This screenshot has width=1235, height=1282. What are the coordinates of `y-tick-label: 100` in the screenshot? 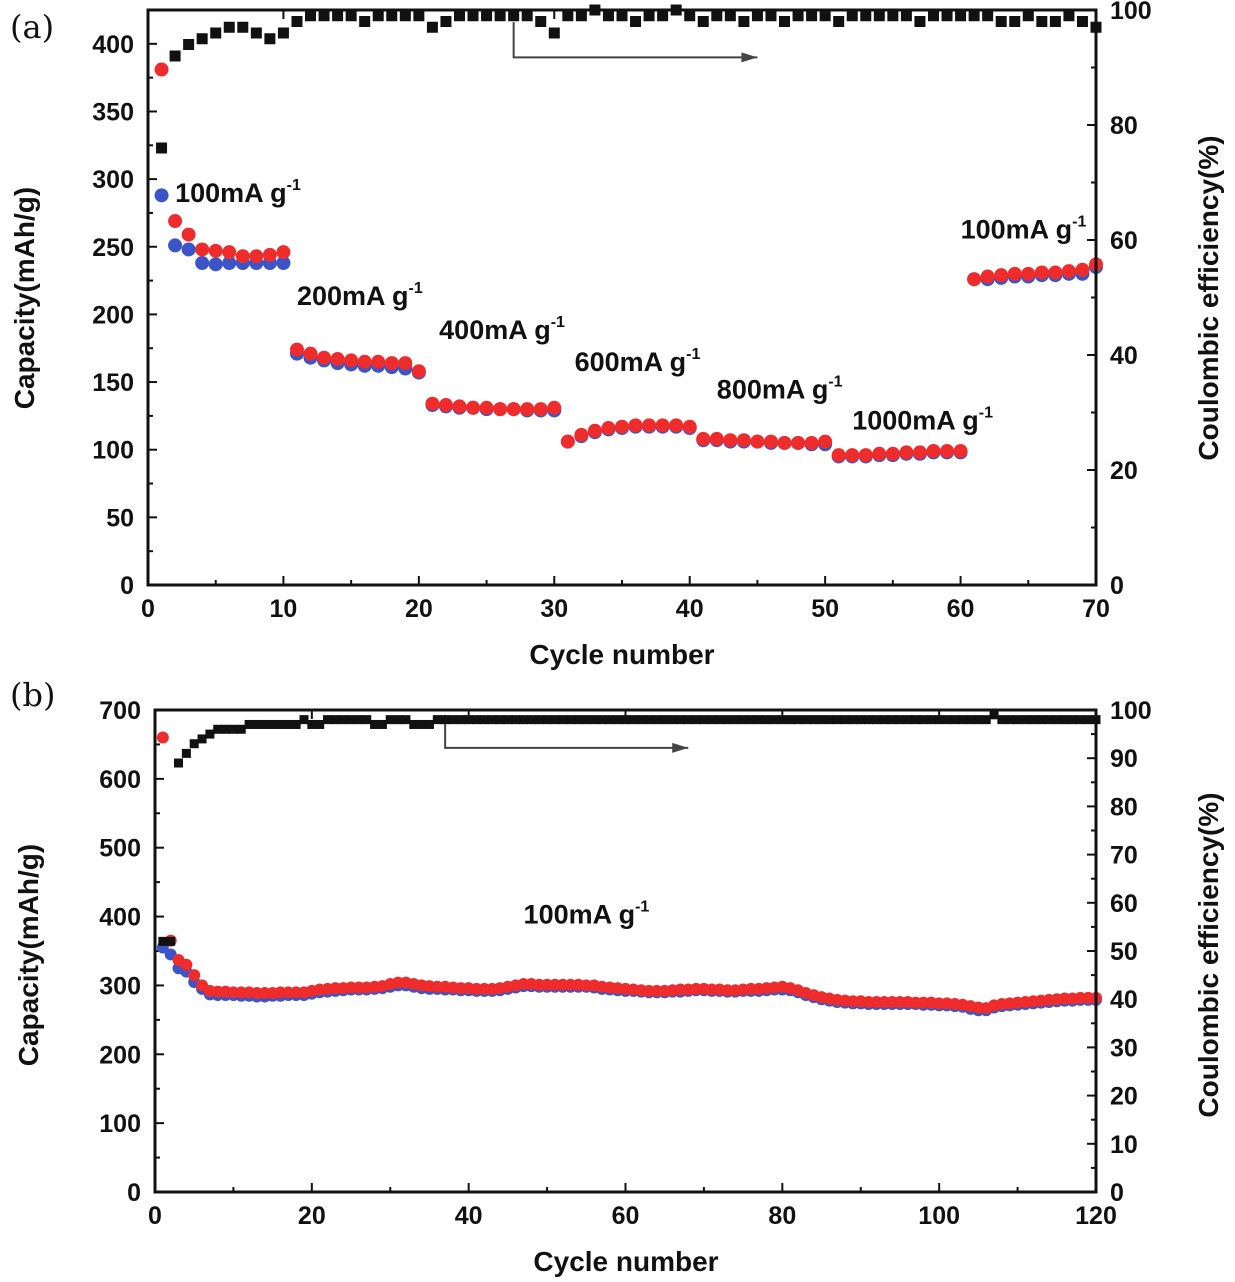 It's located at (113, 451).